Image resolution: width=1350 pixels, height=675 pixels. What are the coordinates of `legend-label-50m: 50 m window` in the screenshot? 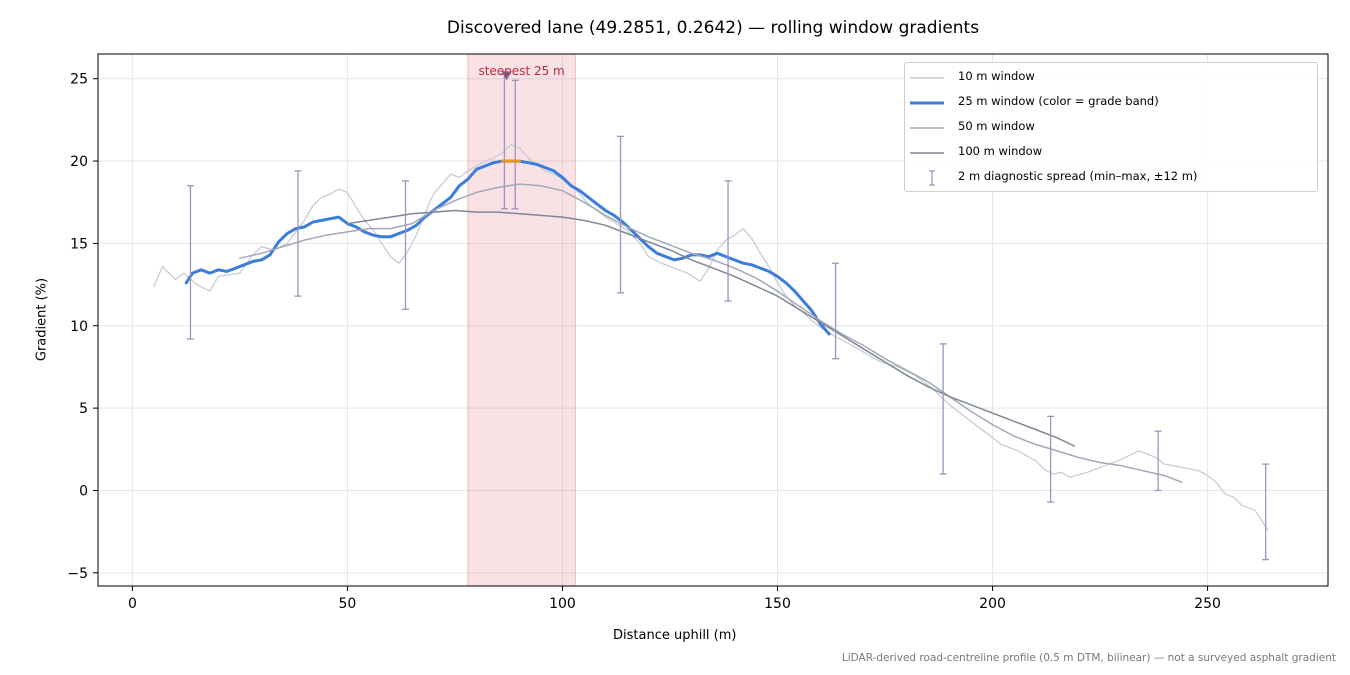 It's located at (996, 126).